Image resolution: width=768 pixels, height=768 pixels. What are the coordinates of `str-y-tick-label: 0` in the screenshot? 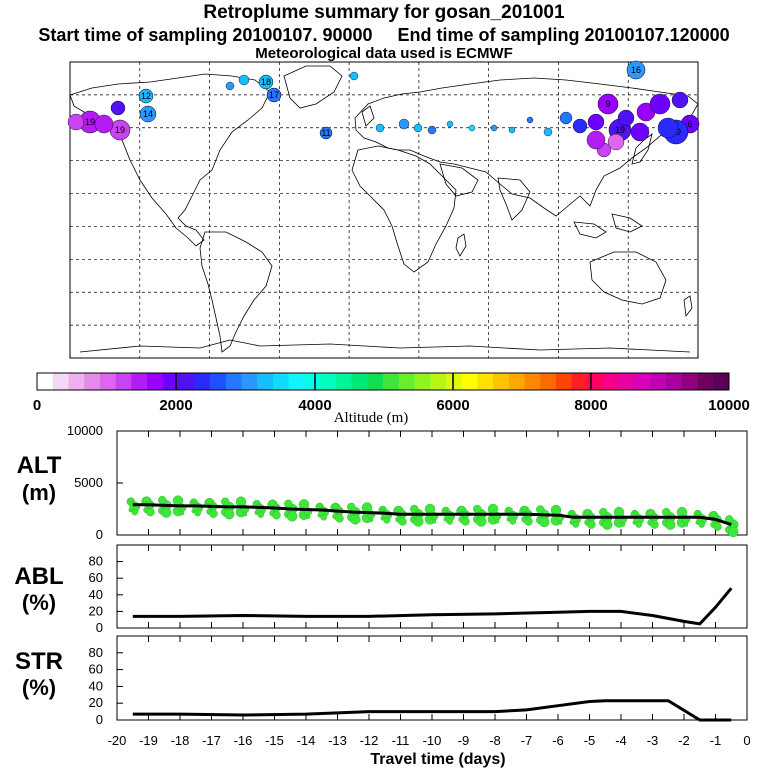 It's located at (99, 719).